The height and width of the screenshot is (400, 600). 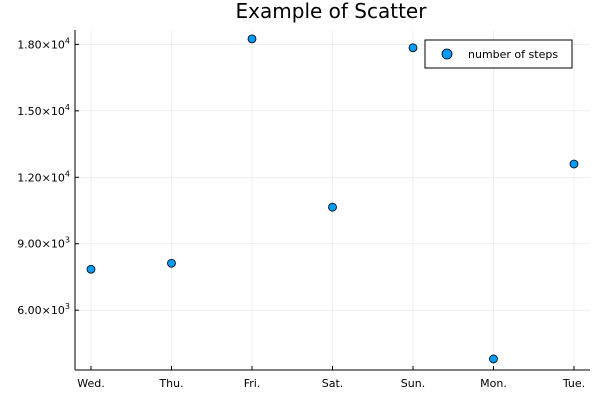 What do you see at coordinates (513, 54) in the screenshot?
I see `legend-label: number of steps` at bounding box center [513, 54].